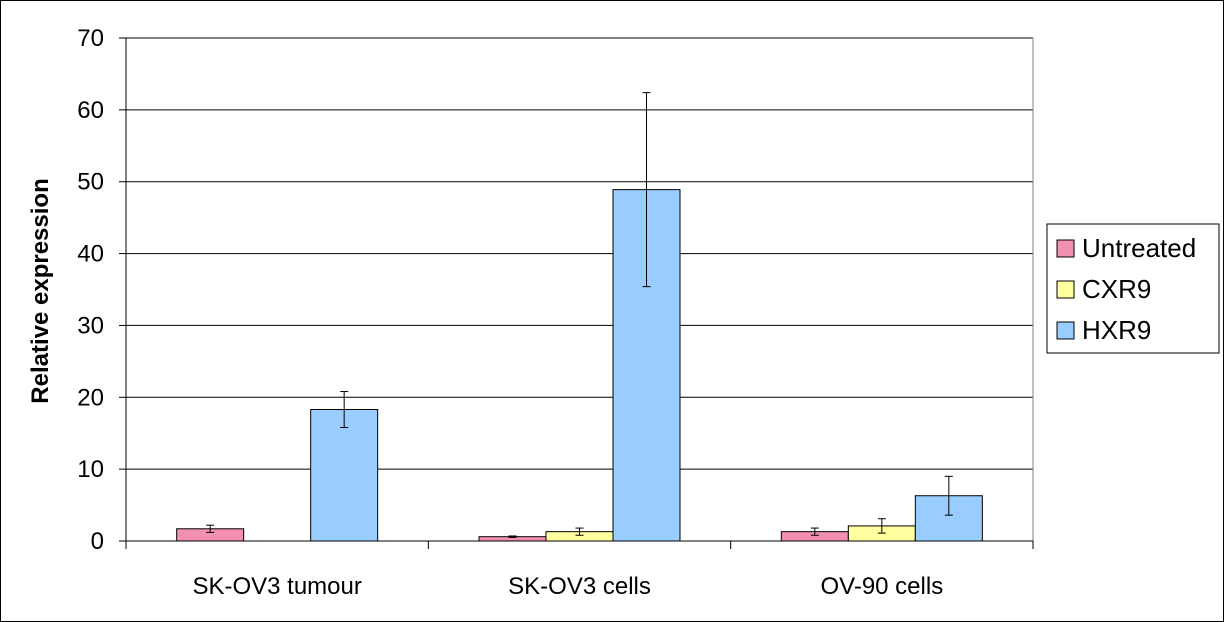 The height and width of the screenshot is (622, 1224). What do you see at coordinates (90, 38) in the screenshot?
I see `y-tick-label: 70` at bounding box center [90, 38].